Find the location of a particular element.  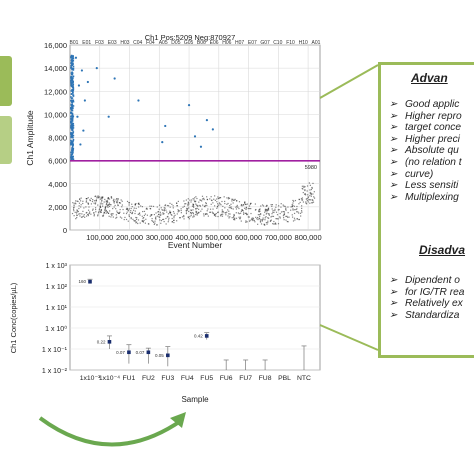

plot-area is located at coordinates (195, 317).